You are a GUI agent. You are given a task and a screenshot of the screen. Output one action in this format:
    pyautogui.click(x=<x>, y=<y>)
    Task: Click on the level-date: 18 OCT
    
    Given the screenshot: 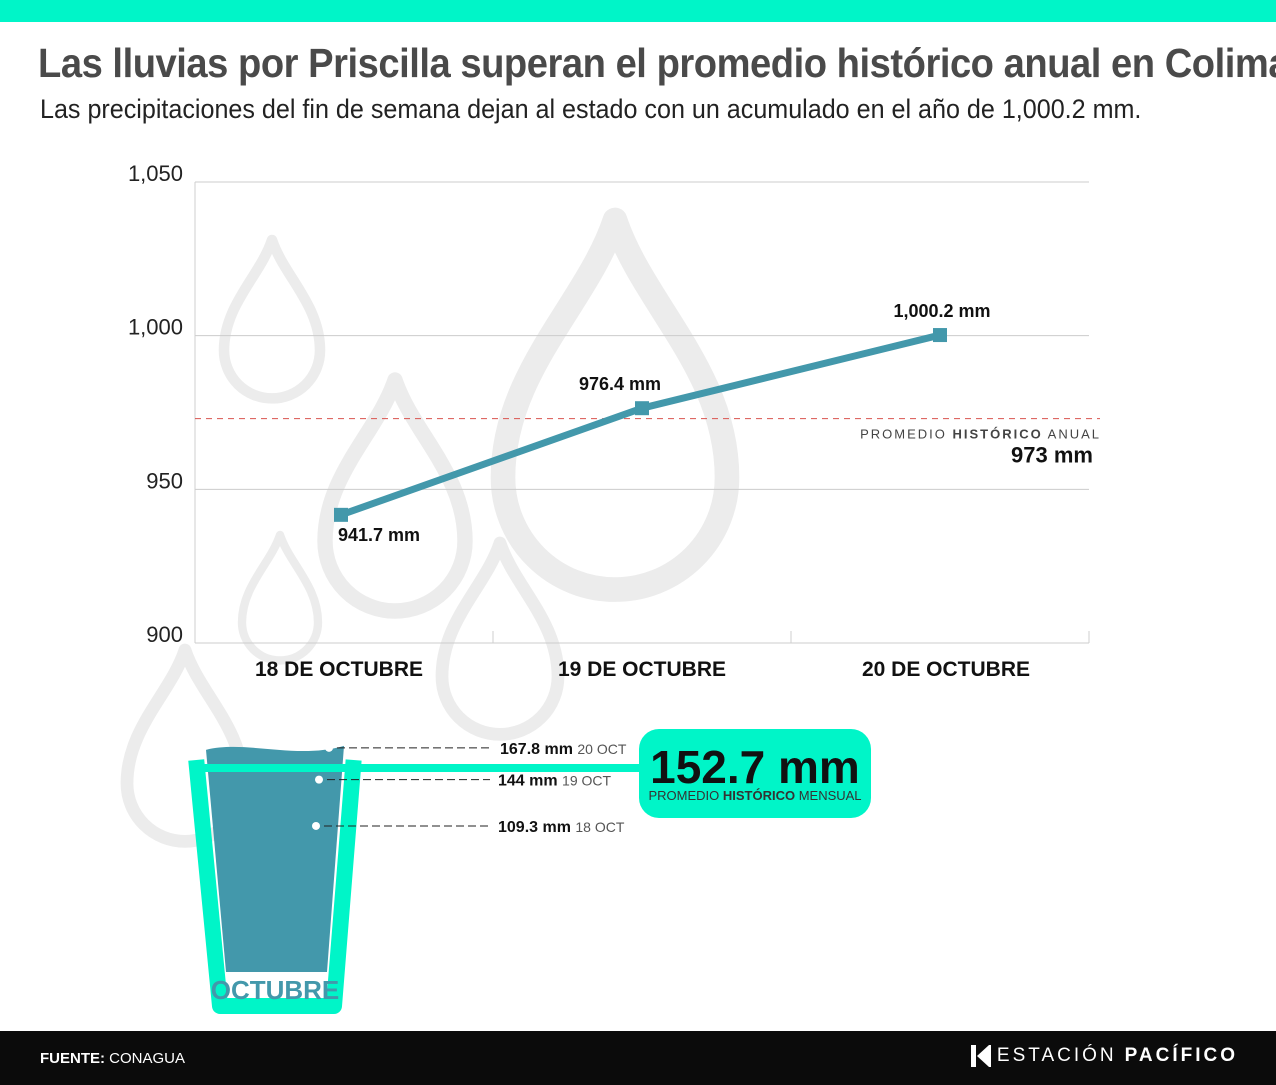 What is the action you would take?
    pyautogui.click(x=599, y=827)
    